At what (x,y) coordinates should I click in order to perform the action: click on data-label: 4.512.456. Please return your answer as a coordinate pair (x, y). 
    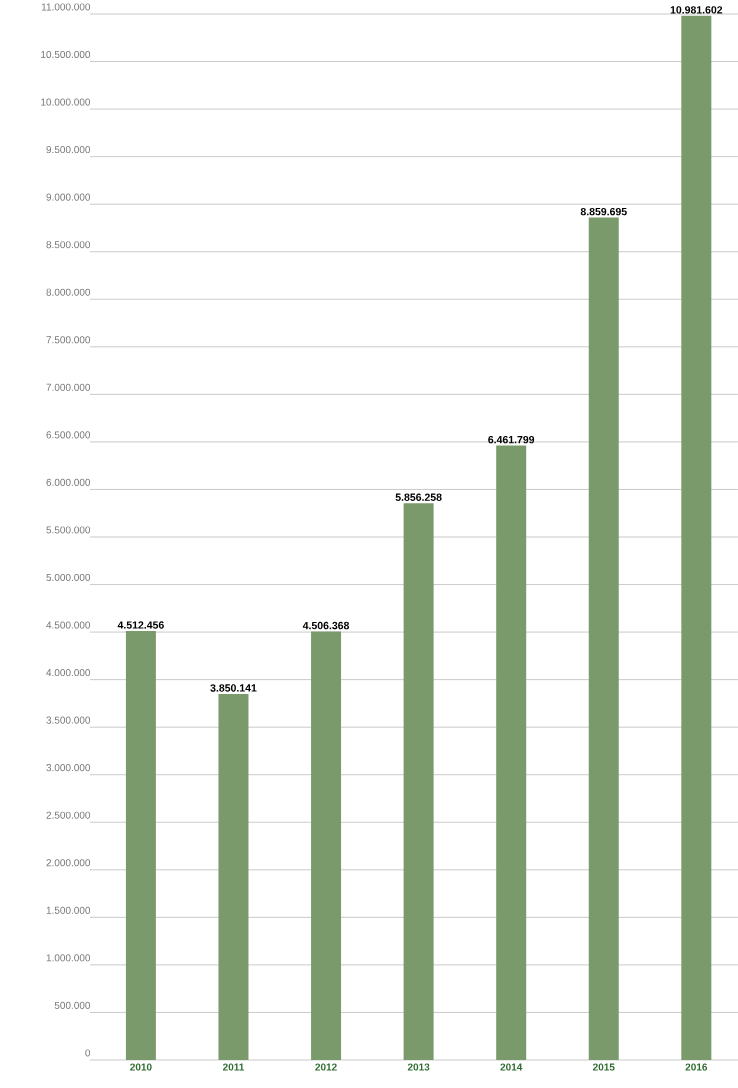
    Looking at the image, I should click on (140, 625).